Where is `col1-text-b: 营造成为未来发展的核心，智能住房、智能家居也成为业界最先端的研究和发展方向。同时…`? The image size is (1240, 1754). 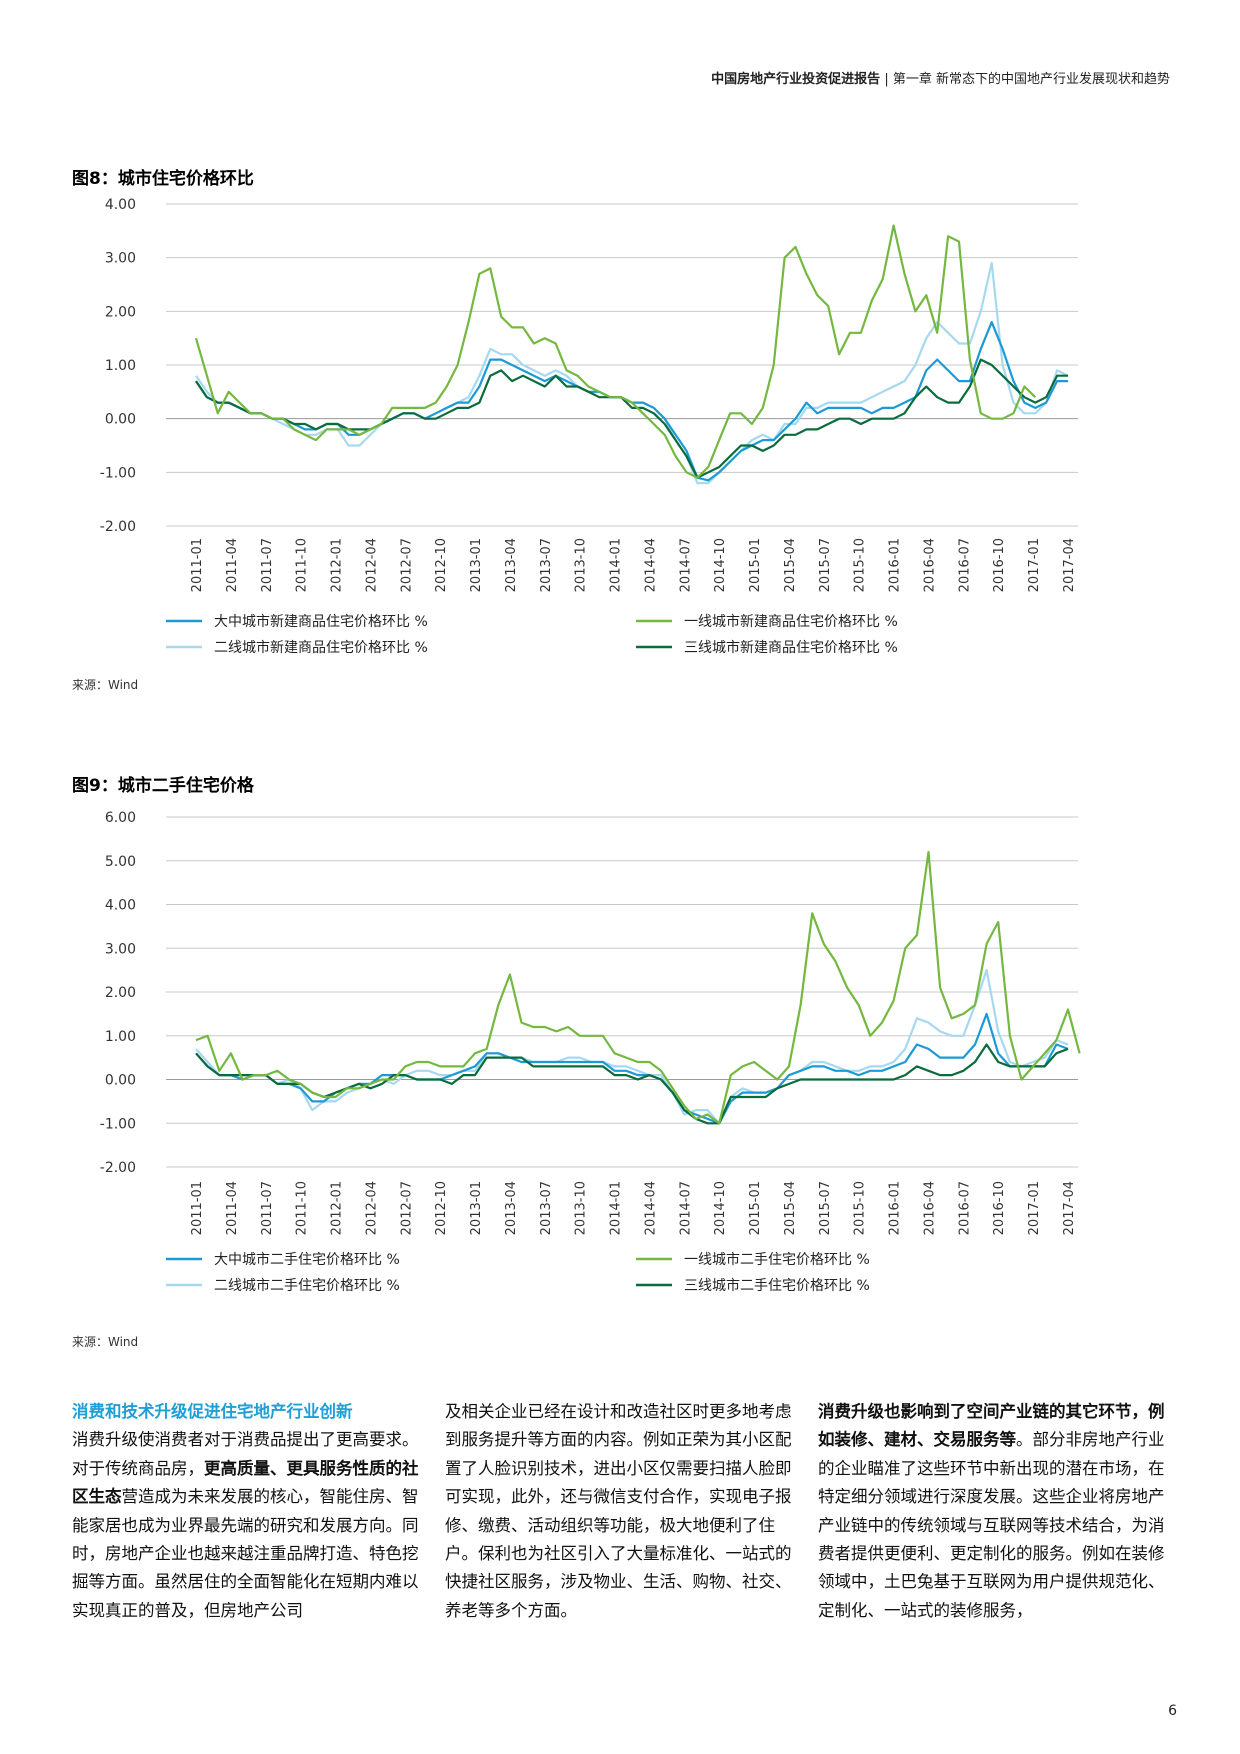 col1-text-b: 营造成为未来发展的核心，智能住房、智能家居也成为业界最先端的研究和发展方向。同时… is located at coordinates (245, 1553).